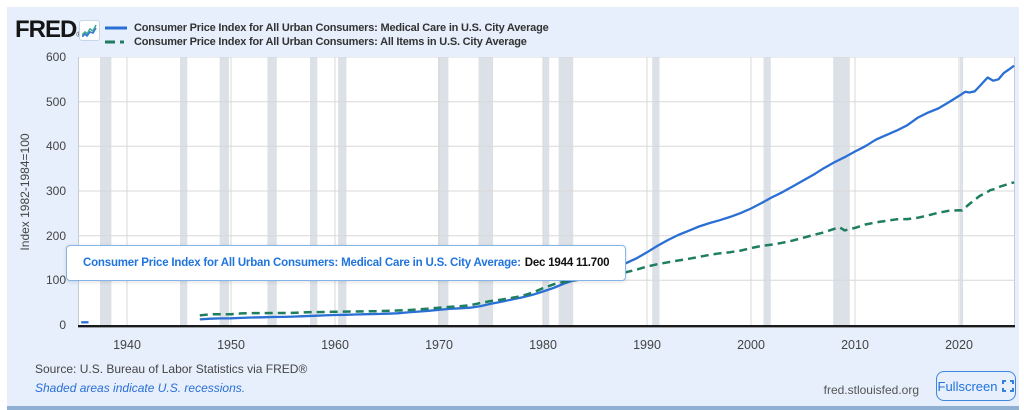 The height and width of the screenshot is (410, 1024). I want to click on fullscreen-label: Fullscreen, so click(967, 386).